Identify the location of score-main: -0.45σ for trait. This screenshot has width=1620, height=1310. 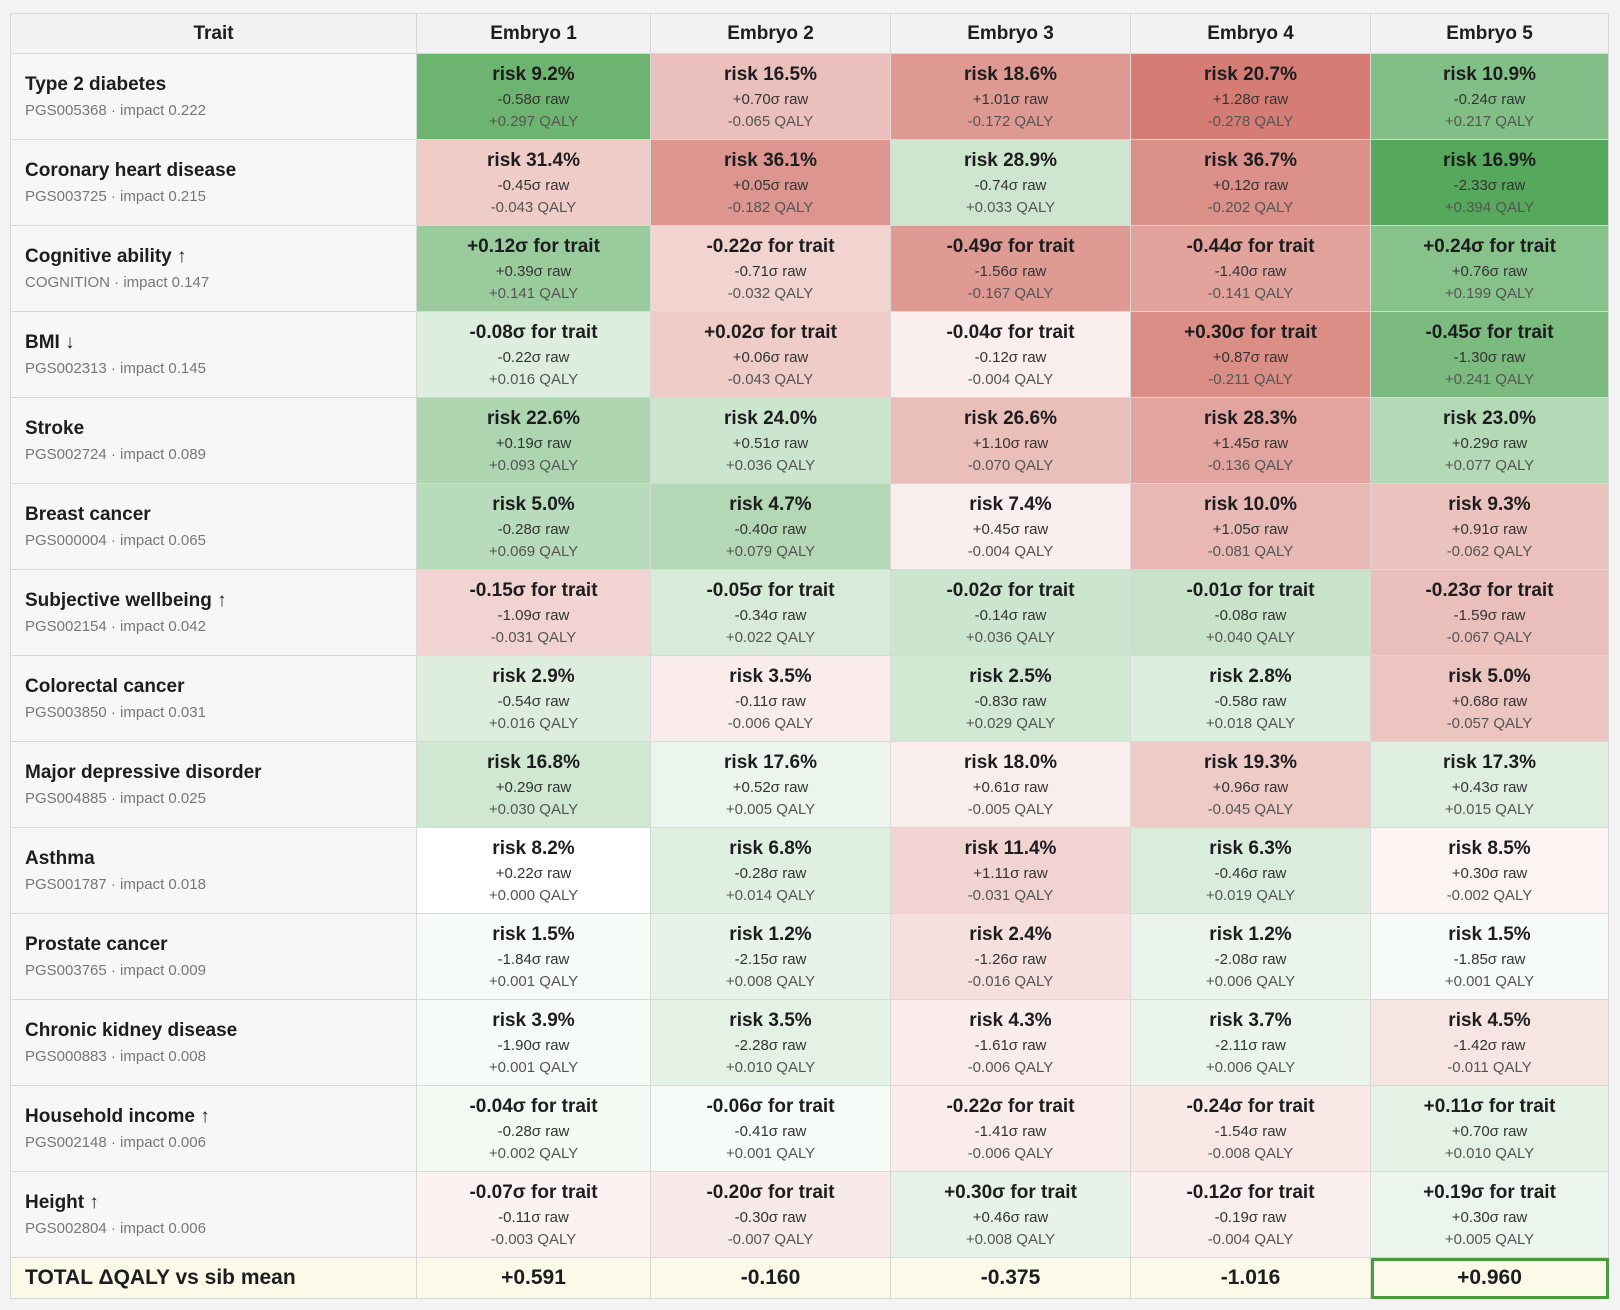
(1489, 332).